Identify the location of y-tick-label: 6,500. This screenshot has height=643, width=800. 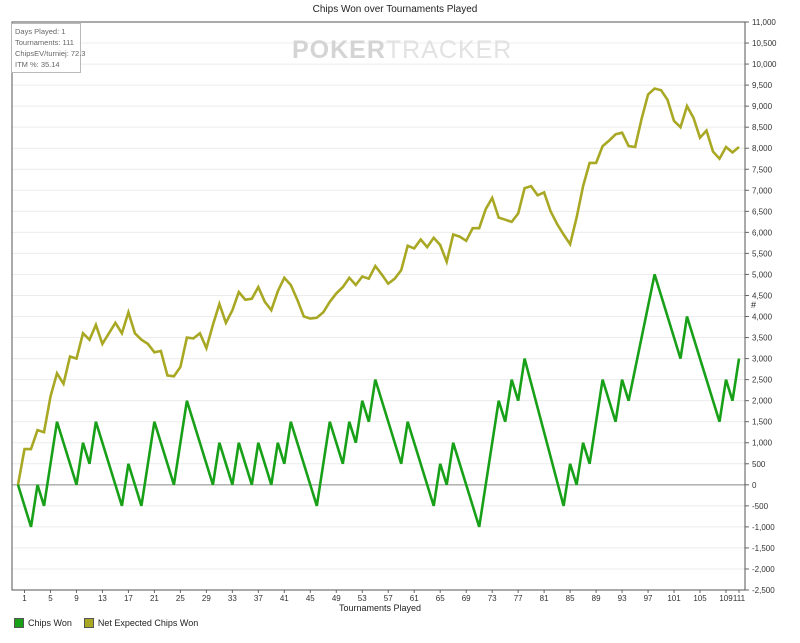
(762, 211).